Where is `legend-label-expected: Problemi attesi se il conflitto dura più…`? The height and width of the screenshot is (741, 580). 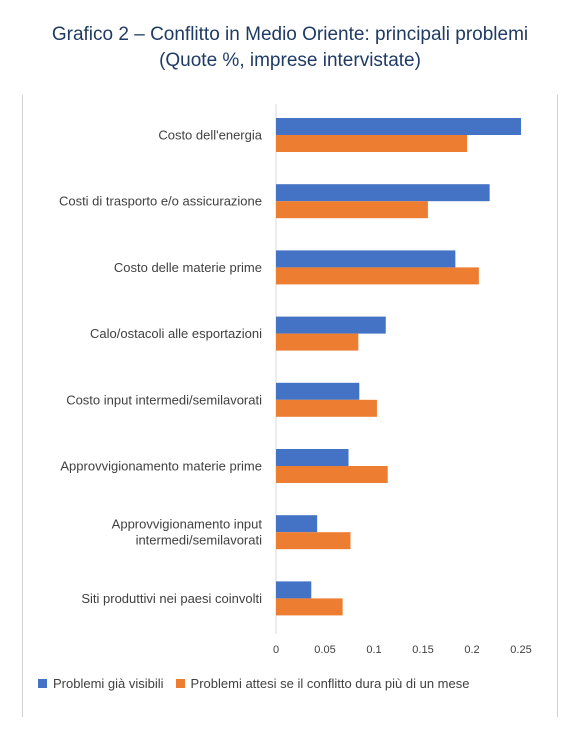
legend-label-expected: Problemi attesi se il conflitto dura più… is located at coordinates (330, 683).